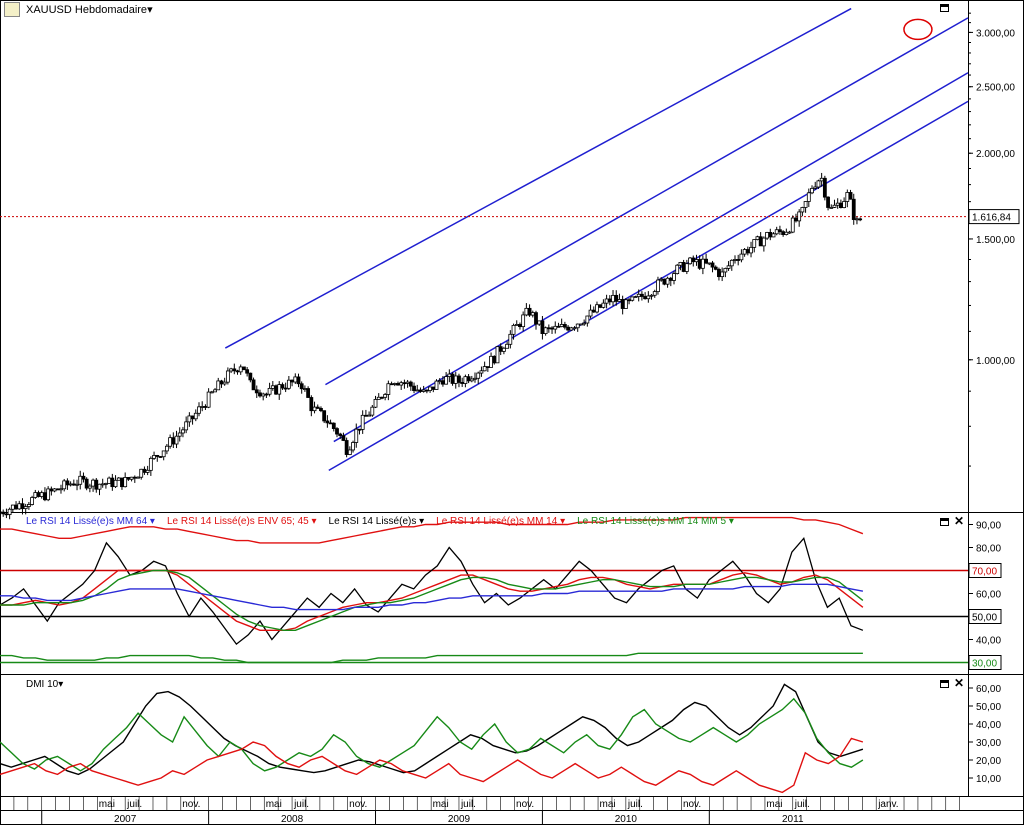 This screenshot has width=1024, height=825. Describe the element at coordinates (995, 240) in the screenshot. I see `price-tick-label: 1.500,00` at that location.